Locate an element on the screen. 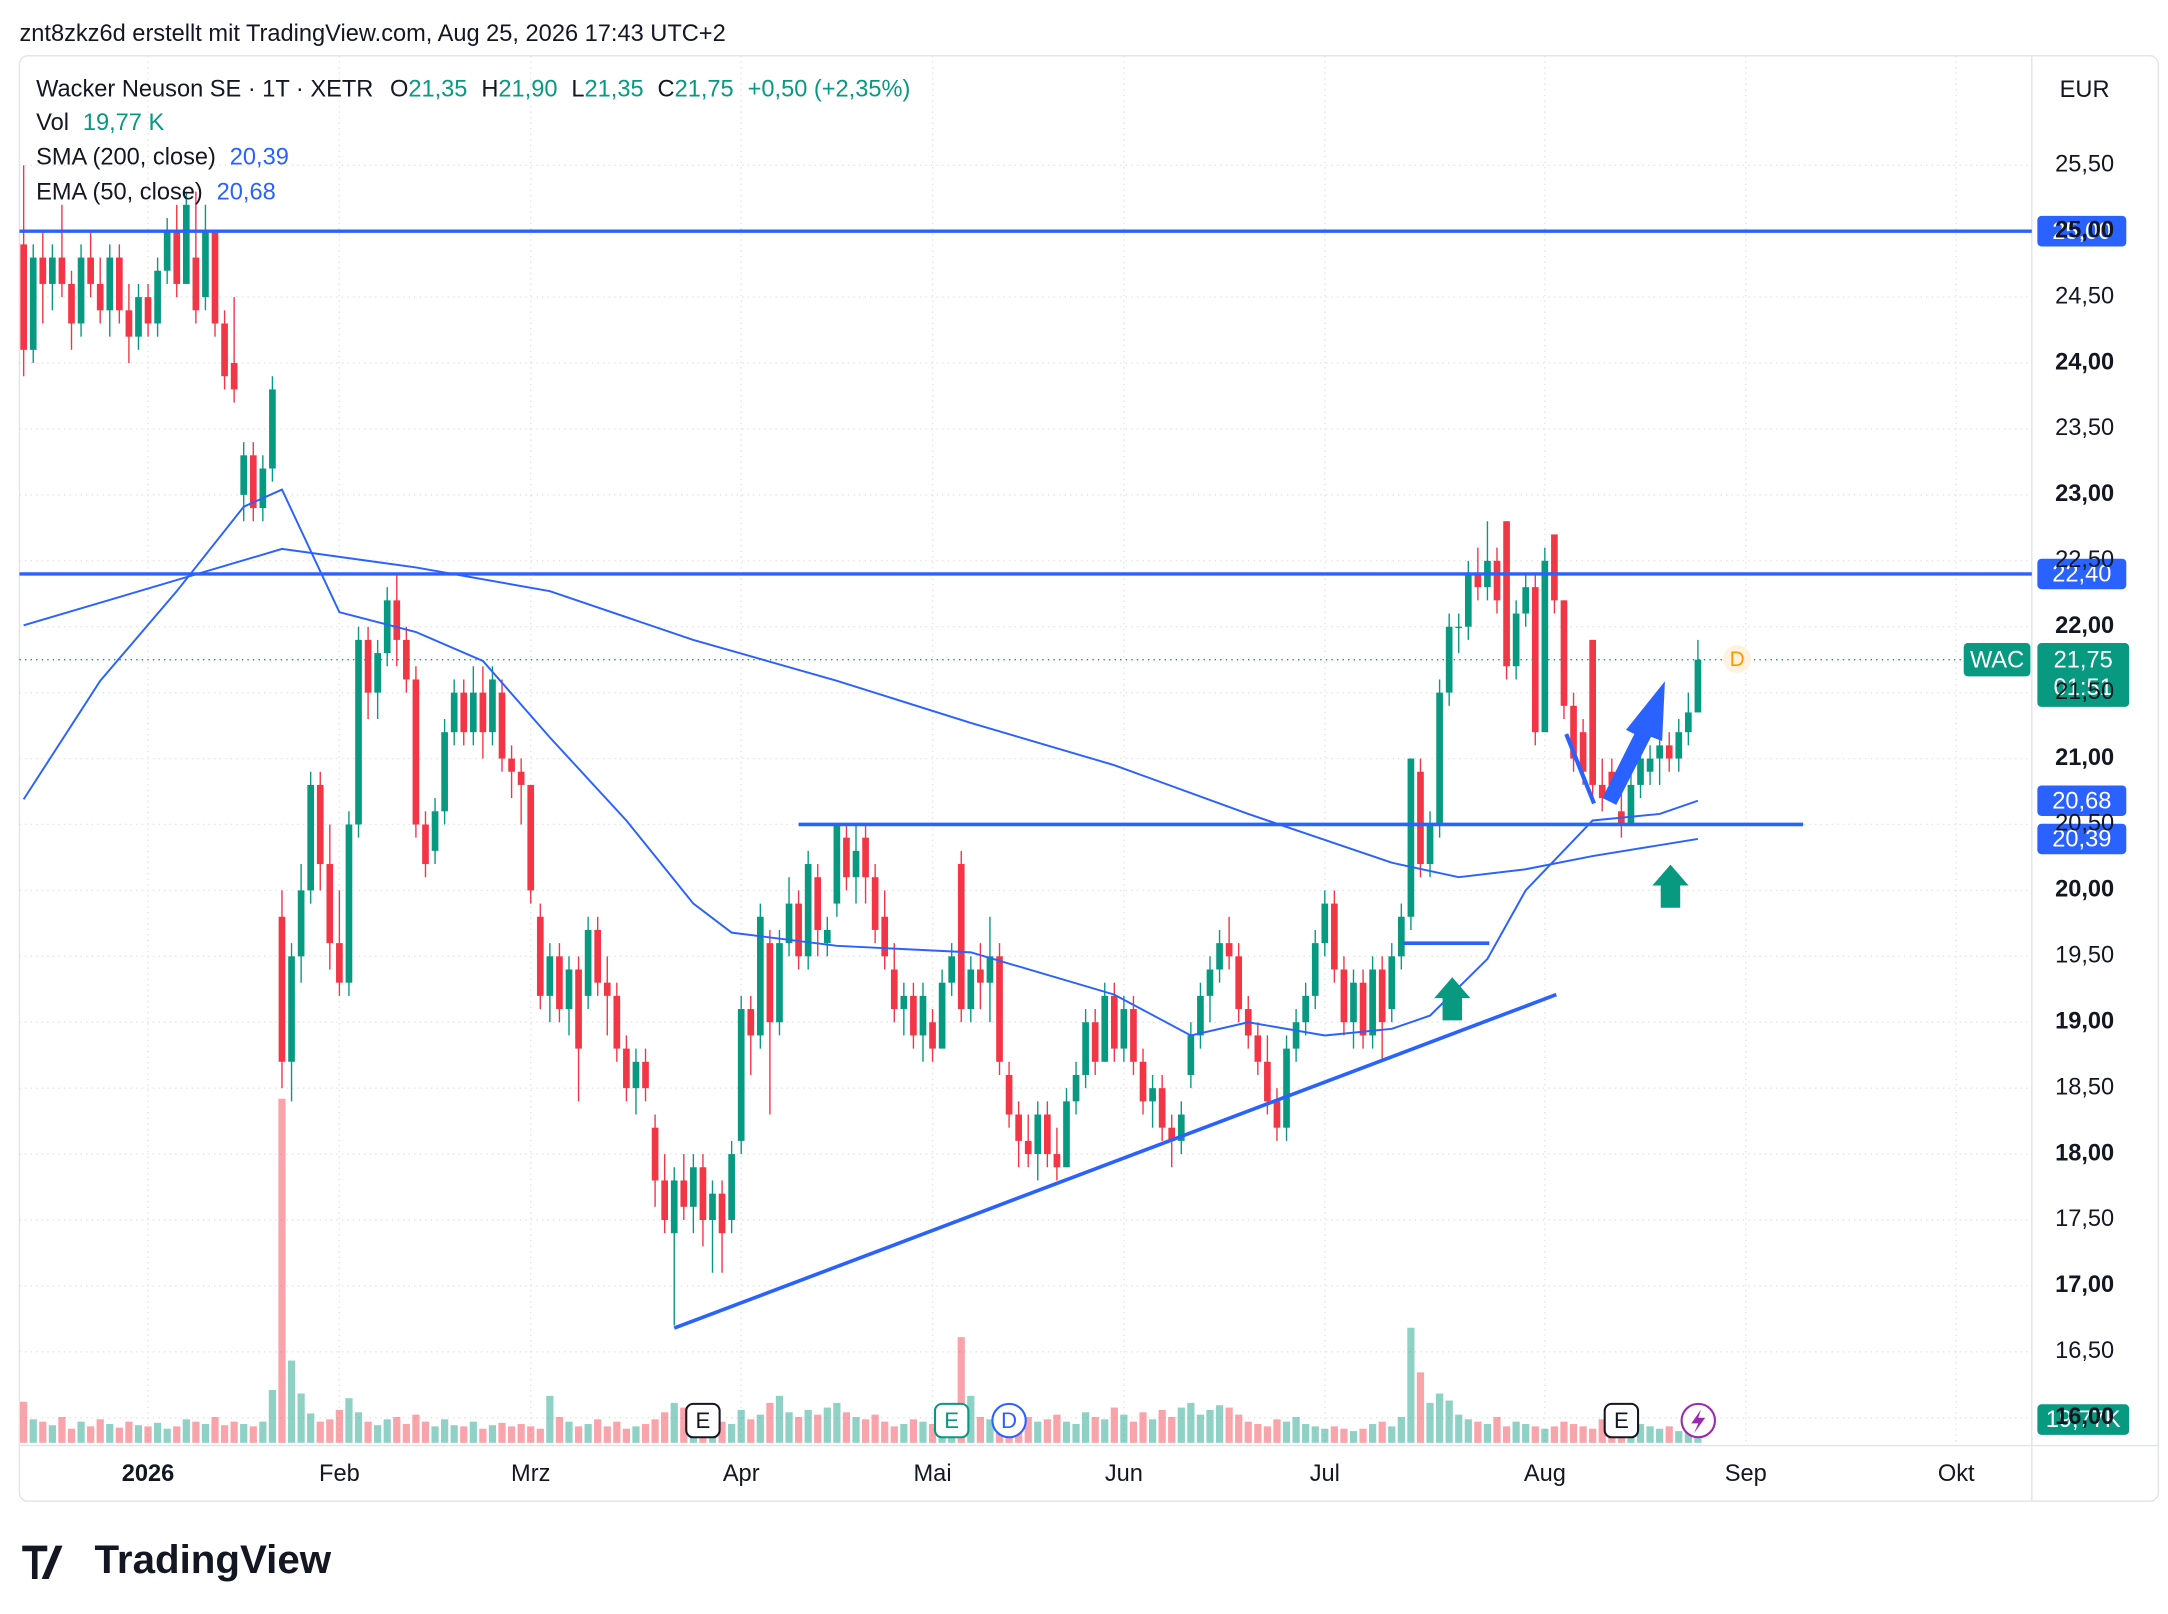 The height and width of the screenshot is (1614, 2168). dividend-flag: D is located at coordinates (1737, 659).